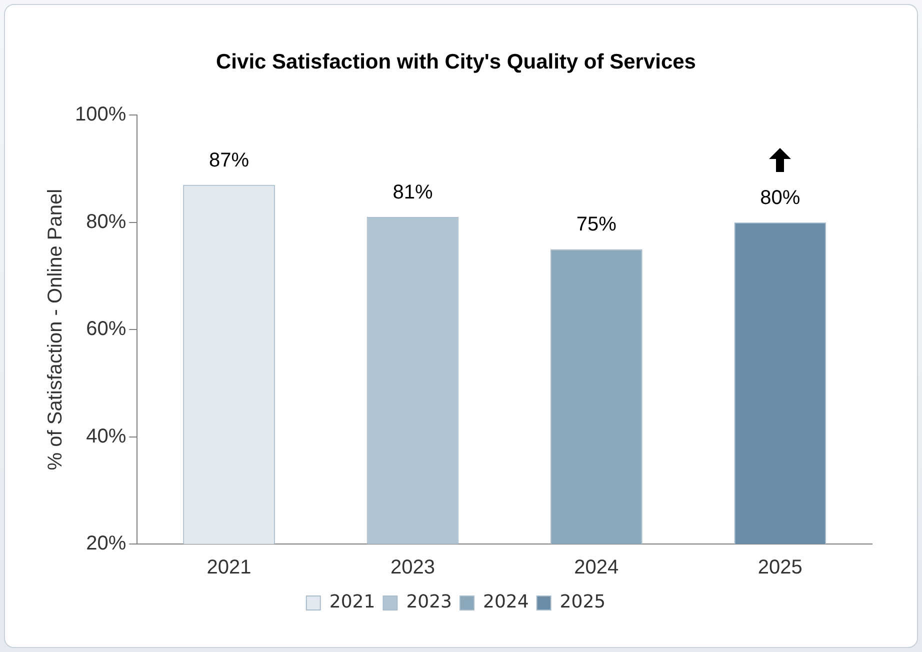  What do you see at coordinates (100, 115) in the screenshot?
I see `y-tick-label: 100%` at bounding box center [100, 115].